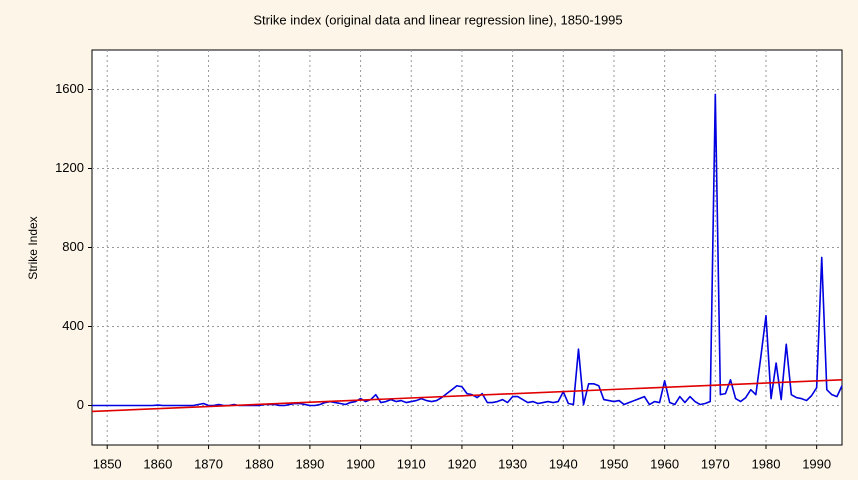 This screenshot has height=480, width=858. I want to click on x-tick-label: 1880, so click(259, 463).